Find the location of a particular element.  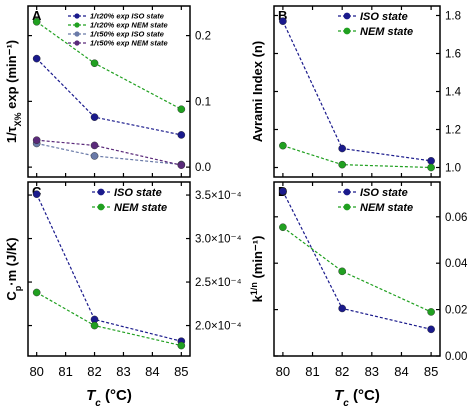

y-tick-label: 0.06 is located at coordinates (456, 218).